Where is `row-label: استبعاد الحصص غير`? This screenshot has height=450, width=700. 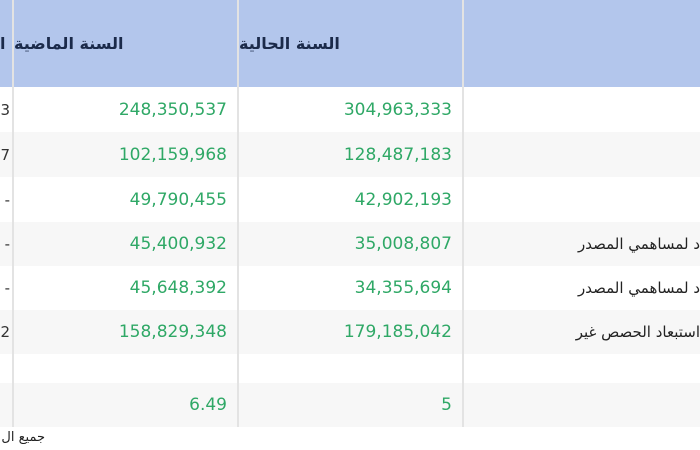
row-label: استبعاد الحصص غير is located at coordinates (637, 332).